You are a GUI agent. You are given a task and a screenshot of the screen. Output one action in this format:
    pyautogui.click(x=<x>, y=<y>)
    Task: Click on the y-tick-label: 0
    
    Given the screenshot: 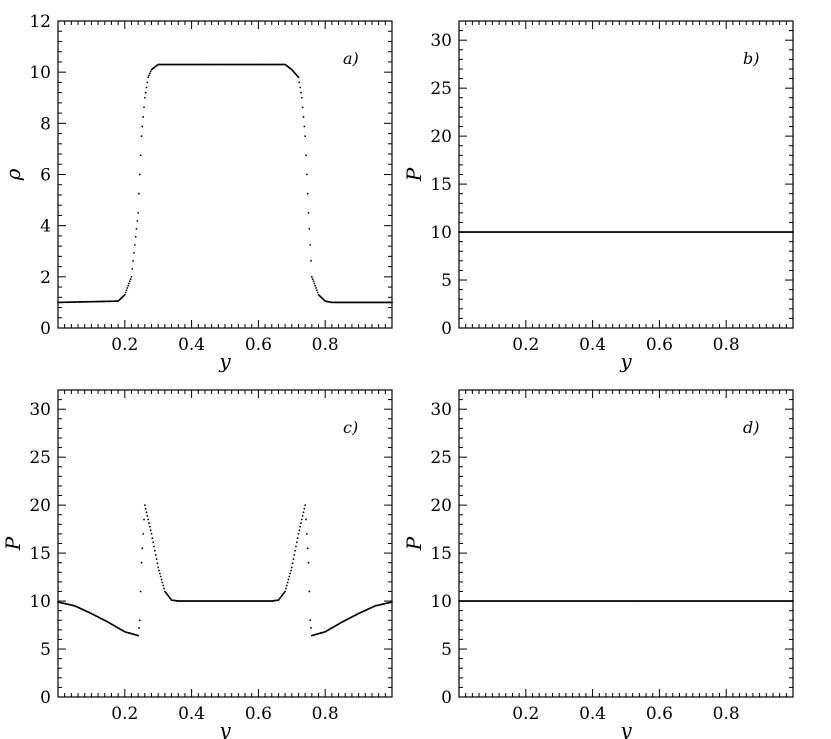 What is the action you would take?
    pyautogui.click(x=446, y=698)
    